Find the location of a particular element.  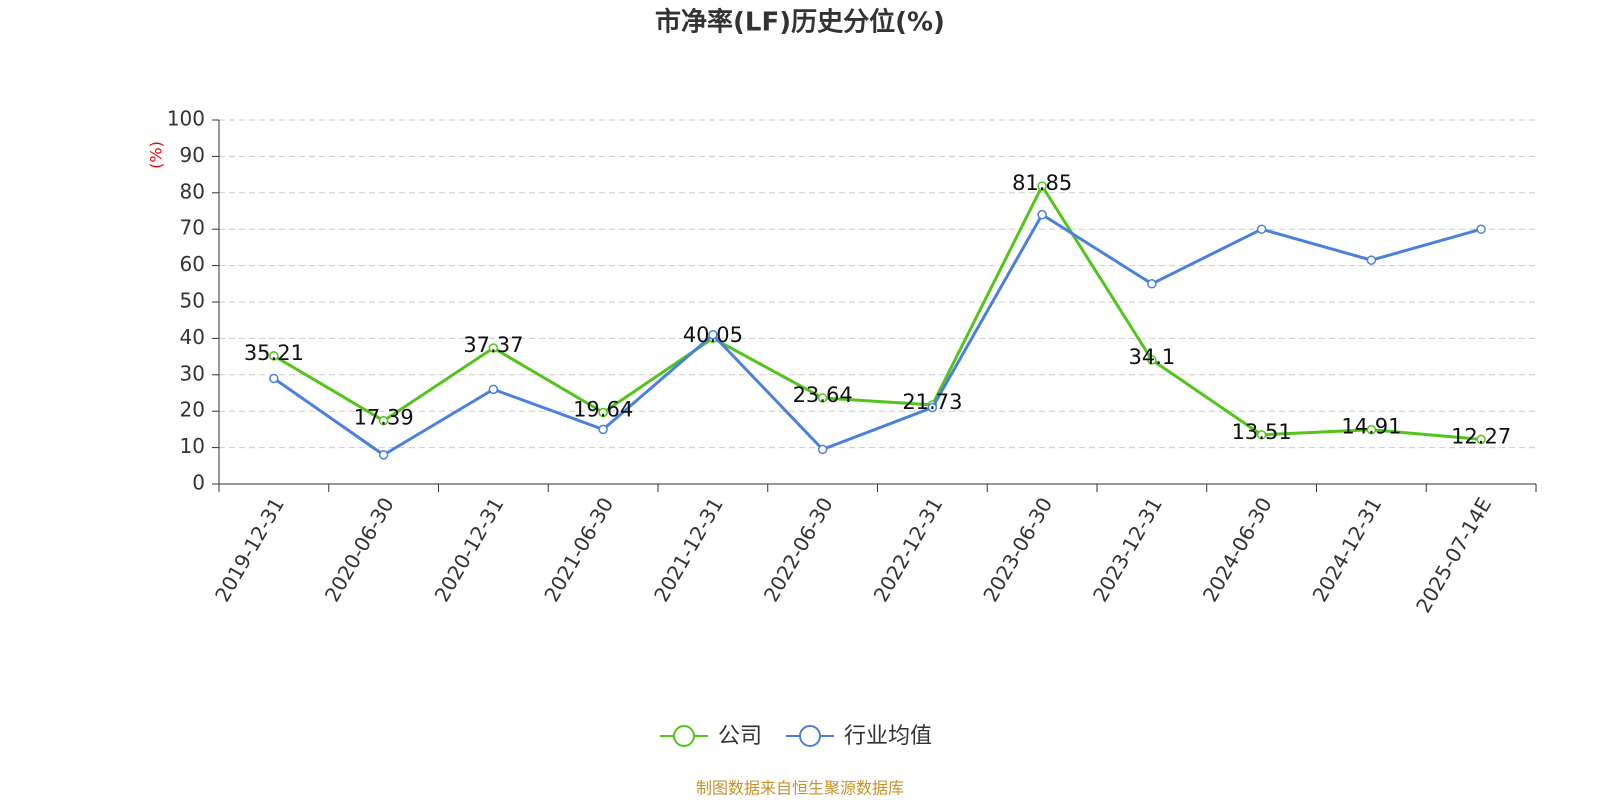

data-label: 19.64 is located at coordinates (603, 410).